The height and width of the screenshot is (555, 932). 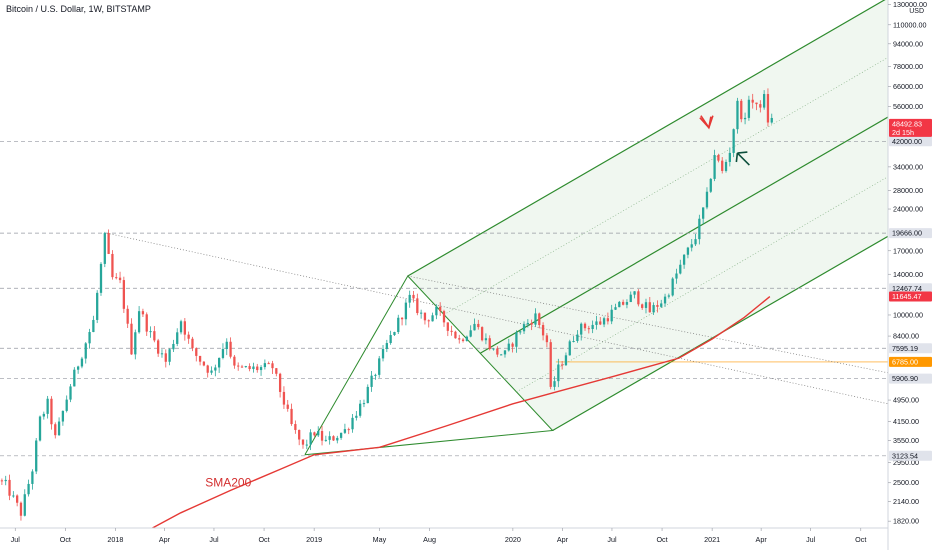 I want to click on y-tick-label: 66000.00, so click(x=908, y=86).